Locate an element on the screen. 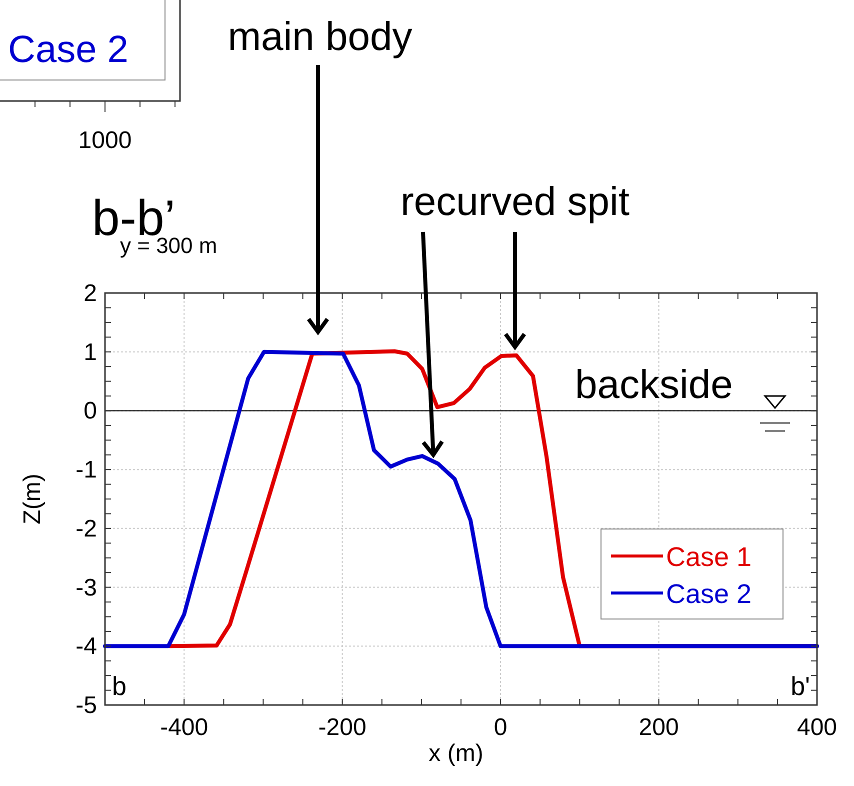 The height and width of the screenshot is (786, 854). legend-label: Case 2 is located at coordinates (709, 594).